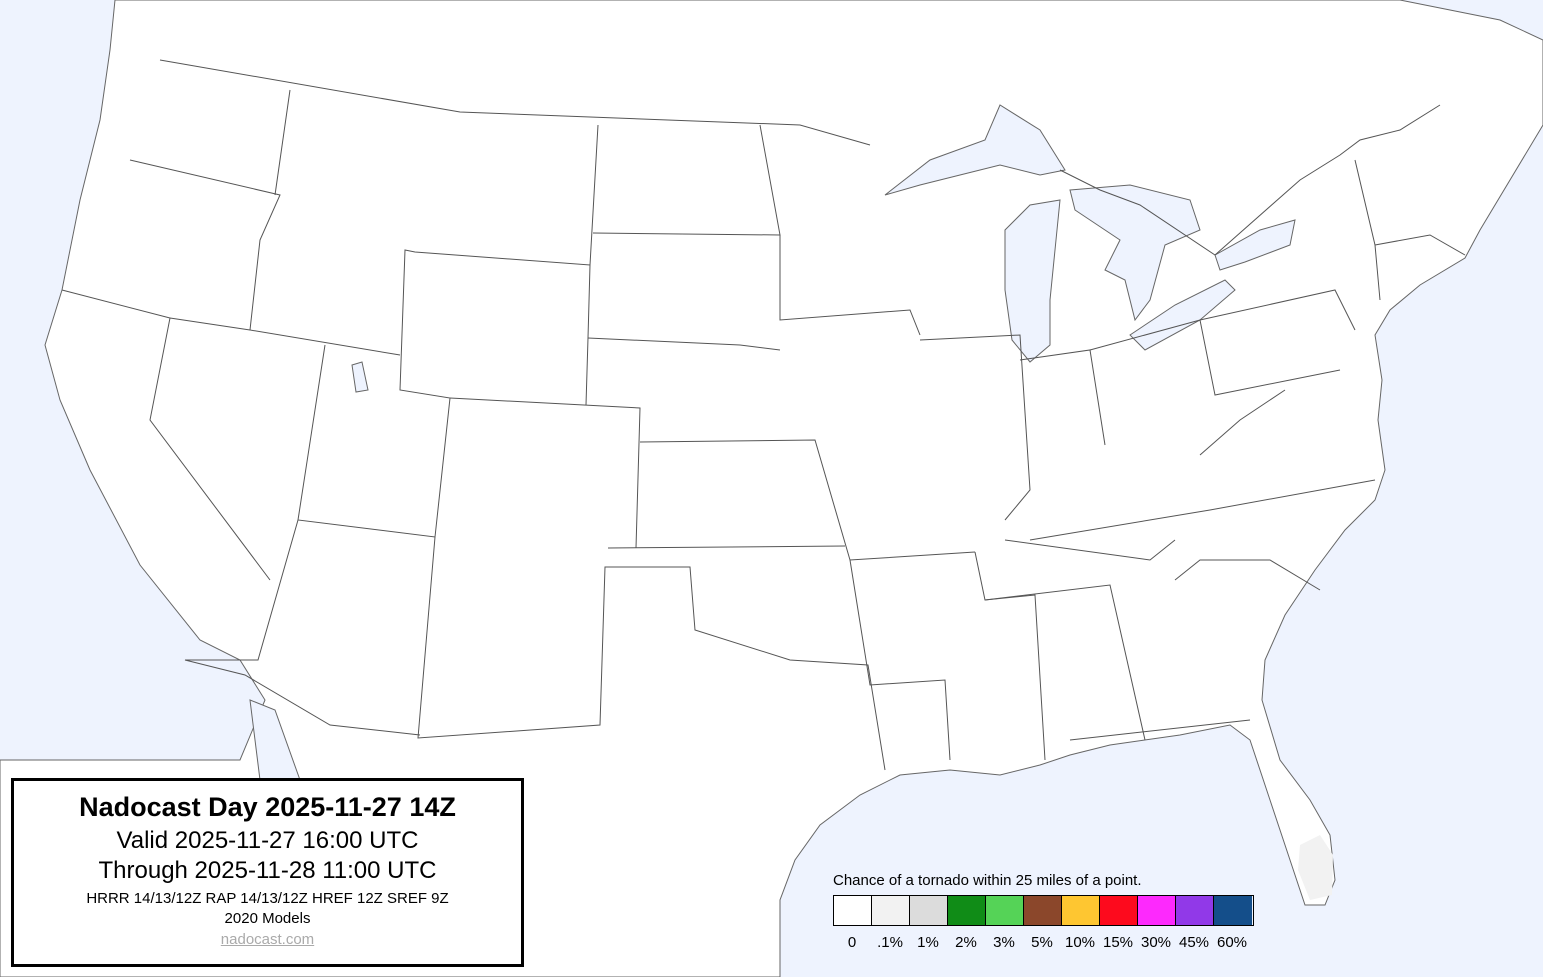 The height and width of the screenshot is (977, 1543). What do you see at coordinates (267, 918) in the screenshot?
I see `model-version: 2020 Models` at bounding box center [267, 918].